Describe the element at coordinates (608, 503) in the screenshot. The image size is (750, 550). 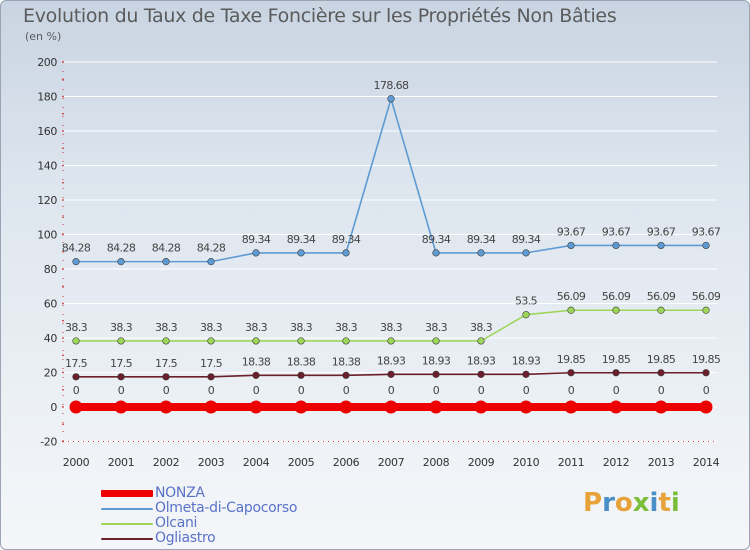
I see `logo-letter: r` at that location.